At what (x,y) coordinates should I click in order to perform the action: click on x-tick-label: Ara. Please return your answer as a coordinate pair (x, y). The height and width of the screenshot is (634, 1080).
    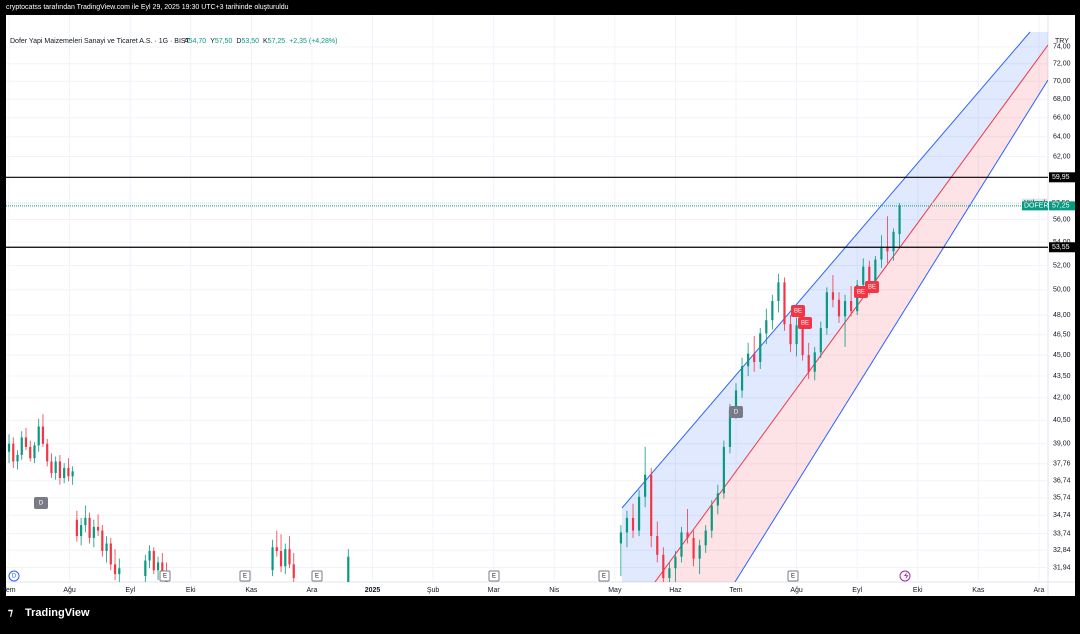
    Looking at the image, I should click on (1038, 590).